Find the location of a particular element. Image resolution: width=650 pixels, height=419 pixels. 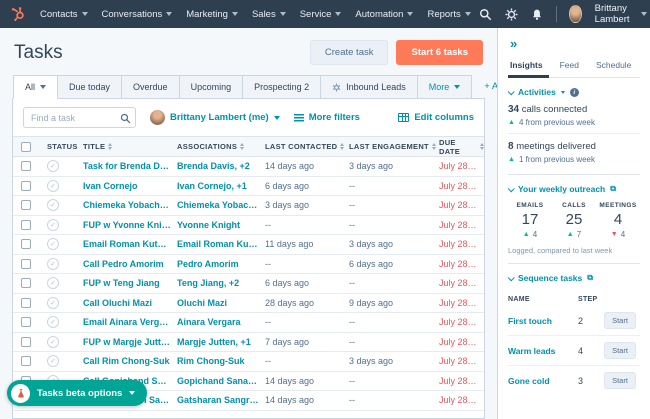

association-link: Pedro Amorim is located at coordinates (208, 263).